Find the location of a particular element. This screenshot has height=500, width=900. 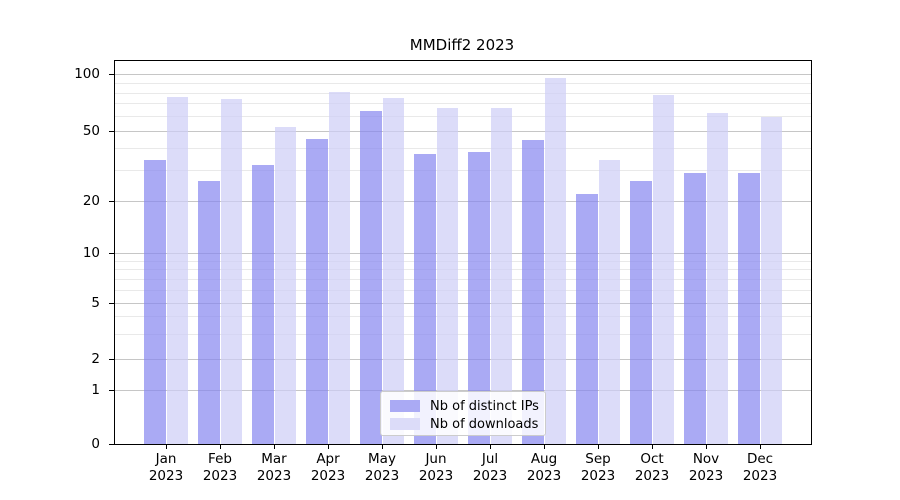

x-tick-label-aug: Aug 2023 is located at coordinates (544, 467).